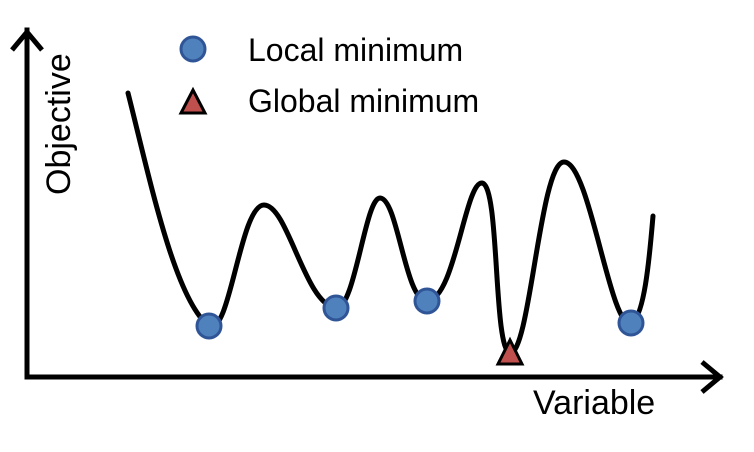 Image resolution: width=754 pixels, height=452 pixels. Describe the element at coordinates (193, 100) in the screenshot. I see `legend-global-minimum-icon` at that location.